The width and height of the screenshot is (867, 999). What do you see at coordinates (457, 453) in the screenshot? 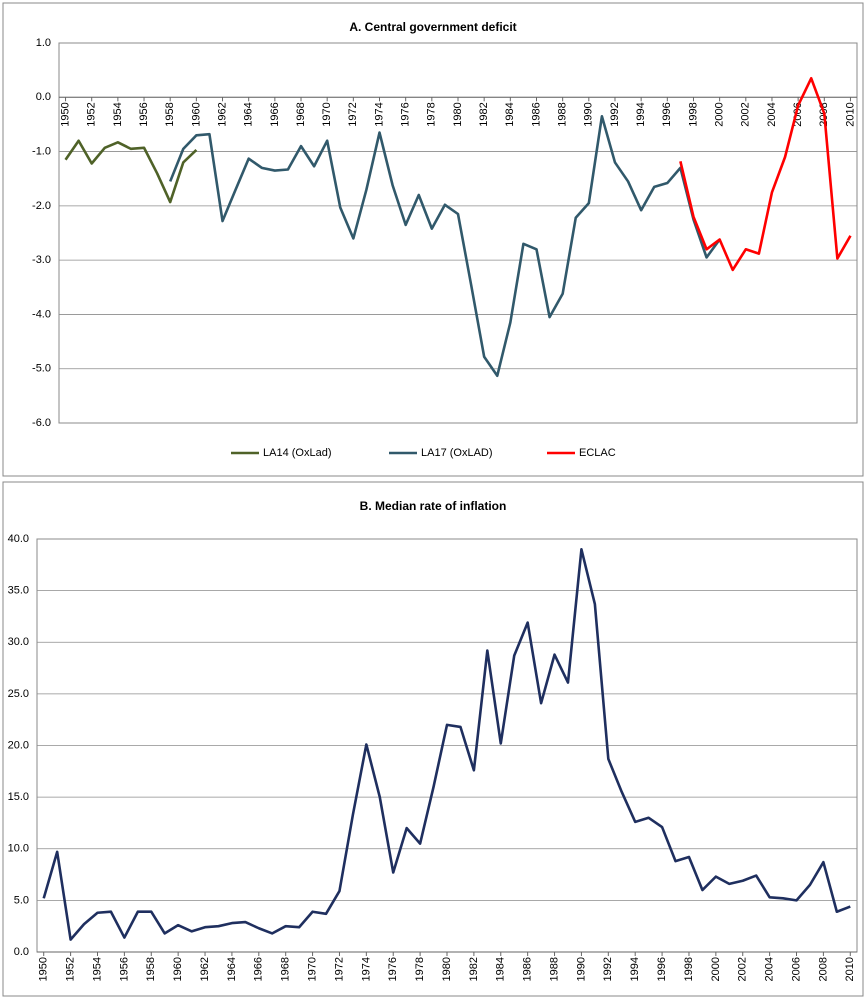
I see `legend-label: LA17 (OxLAD)` at bounding box center [457, 453].